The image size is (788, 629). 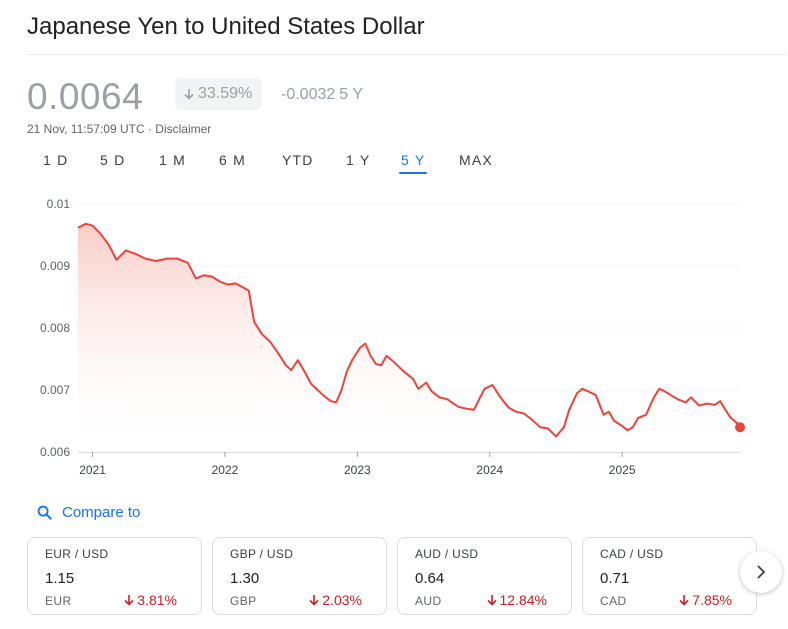 What do you see at coordinates (77, 554) in the screenshot?
I see `card-pair: EUR / USD` at bounding box center [77, 554].